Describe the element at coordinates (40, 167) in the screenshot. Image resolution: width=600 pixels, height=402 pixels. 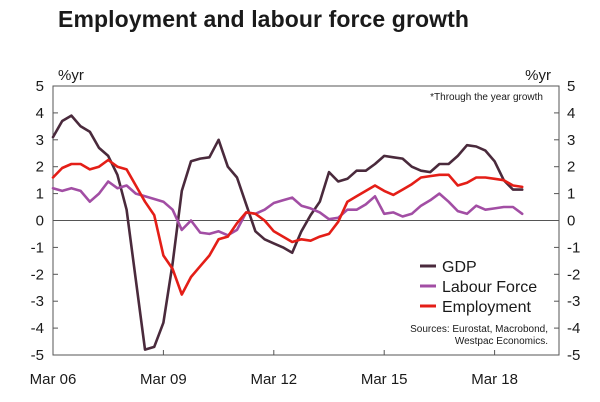
I see `y-tick-label-left: 2` at that location.